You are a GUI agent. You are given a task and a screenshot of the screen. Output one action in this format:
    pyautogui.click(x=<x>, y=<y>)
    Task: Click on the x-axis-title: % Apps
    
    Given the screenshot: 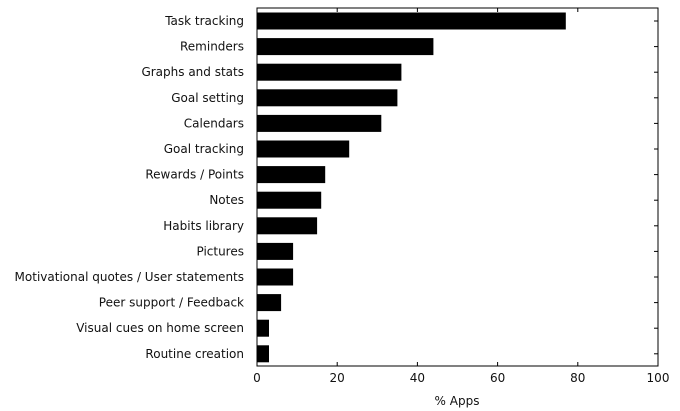 What is the action you would take?
    pyautogui.click(x=457, y=401)
    